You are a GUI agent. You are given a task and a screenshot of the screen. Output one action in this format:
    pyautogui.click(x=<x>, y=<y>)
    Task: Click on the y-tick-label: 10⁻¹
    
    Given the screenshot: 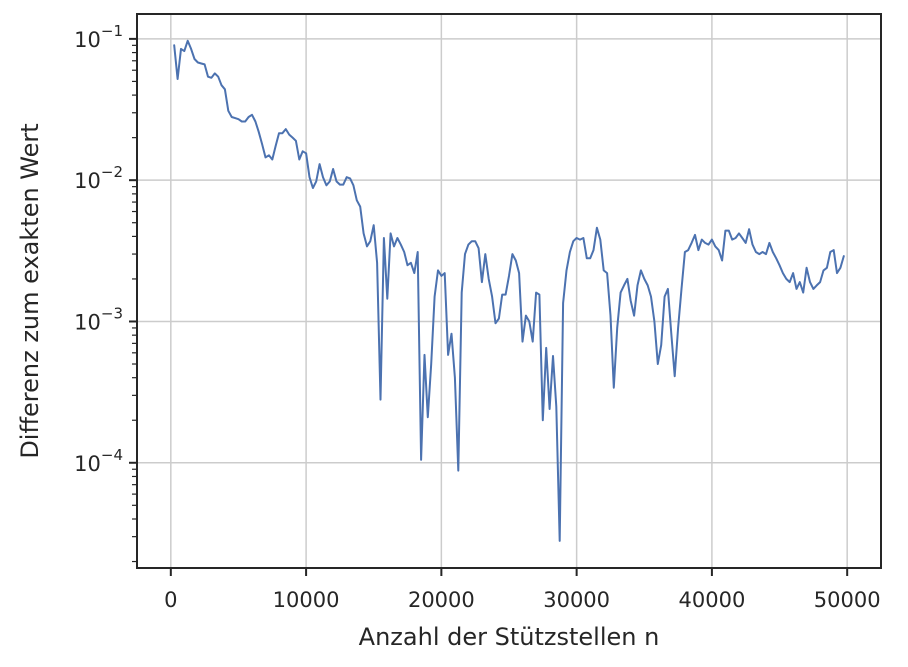 What is the action you would take?
    pyautogui.click(x=98, y=37)
    